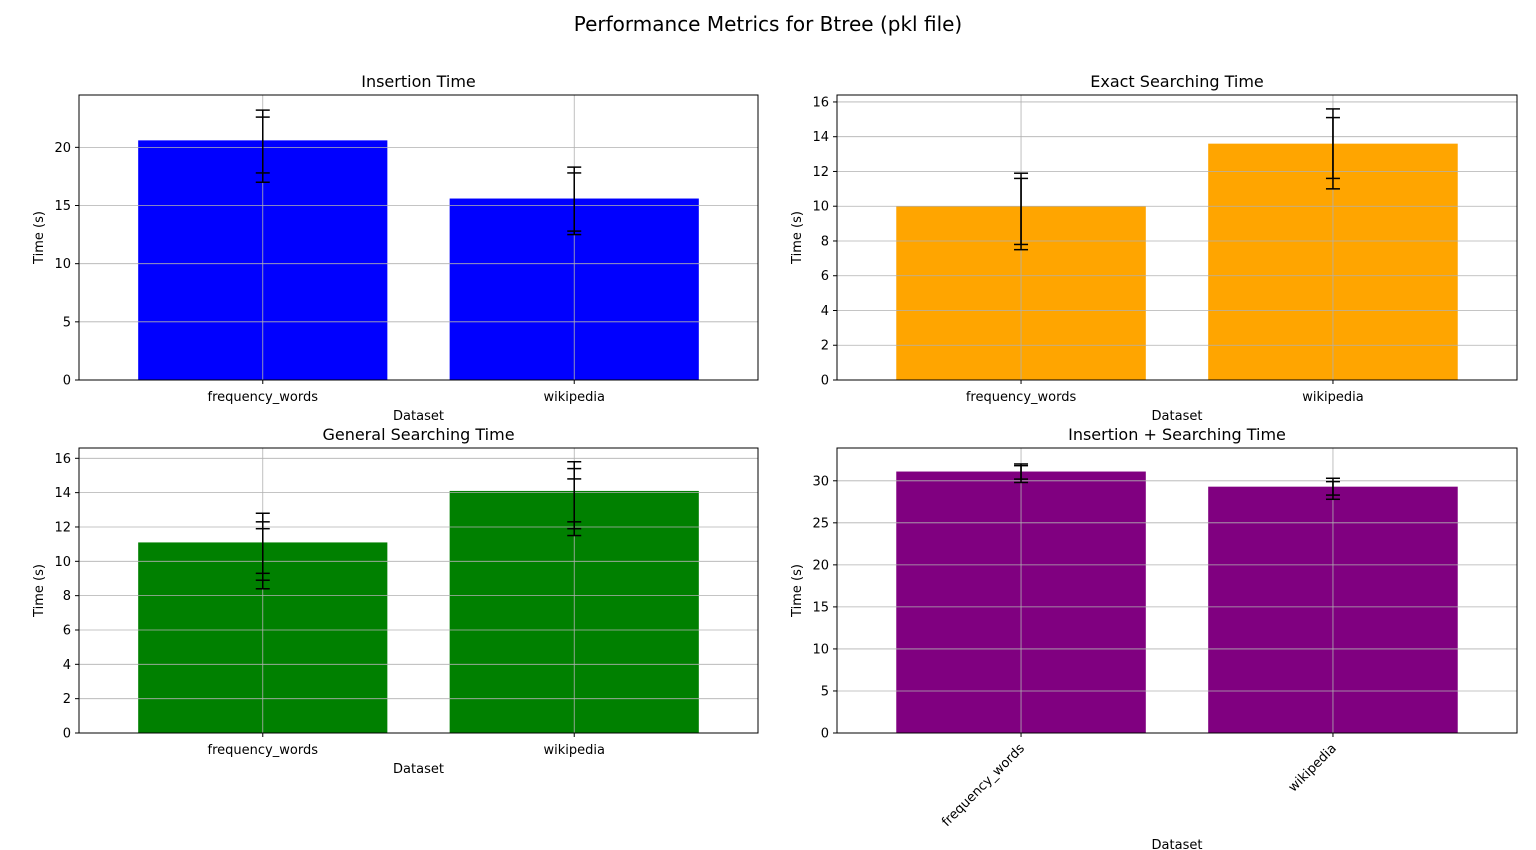  What do you see at coordinates (418, 81) in the screenshot?
I see `subplot-title: Insertion Time` at bounding box center [418, 81].